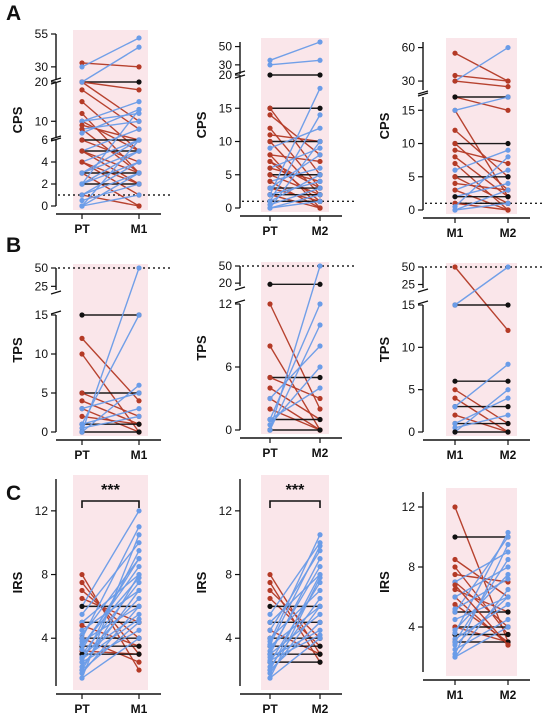  Describe the element at coordinates (56, 139) in the screenshot. I see `axis-break-mark` at that location.